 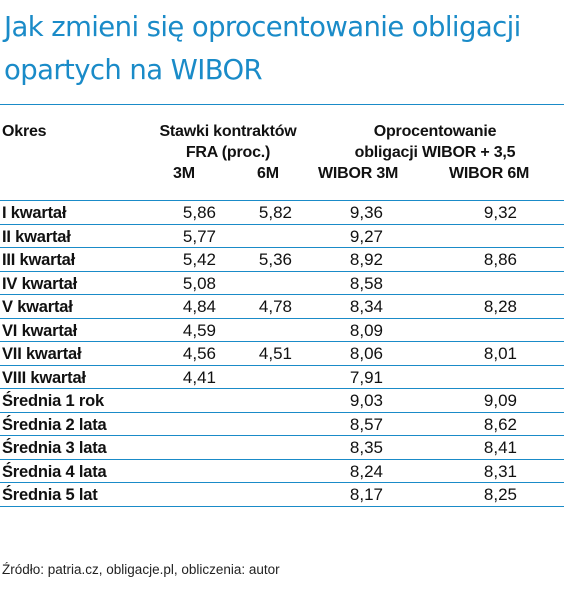 What do you see at coordinates (184, 173) in the screenshot?
I see `header-fra-3m: 3M` at bounding box center [184, 173].